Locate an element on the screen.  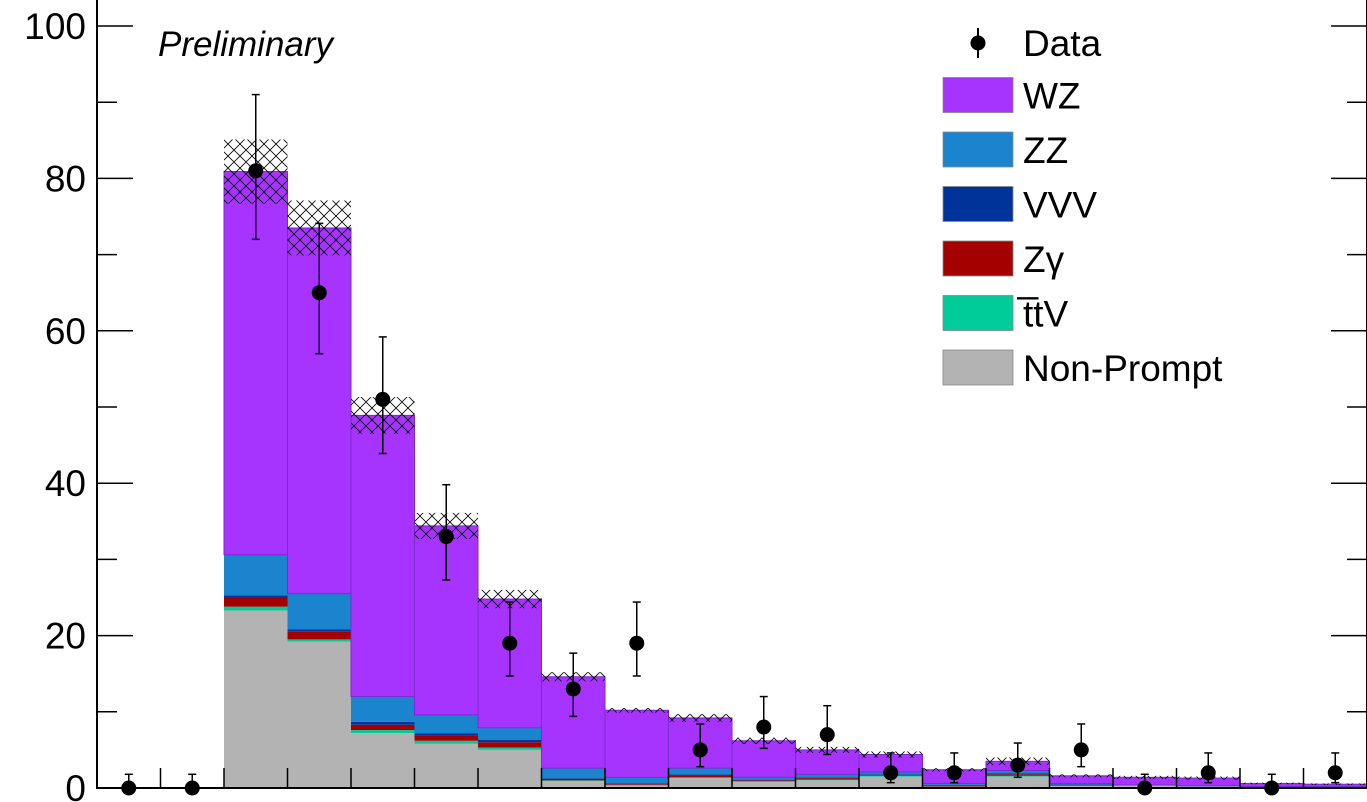
legend-label-0: WZ is located at coordinates (1052, 96).